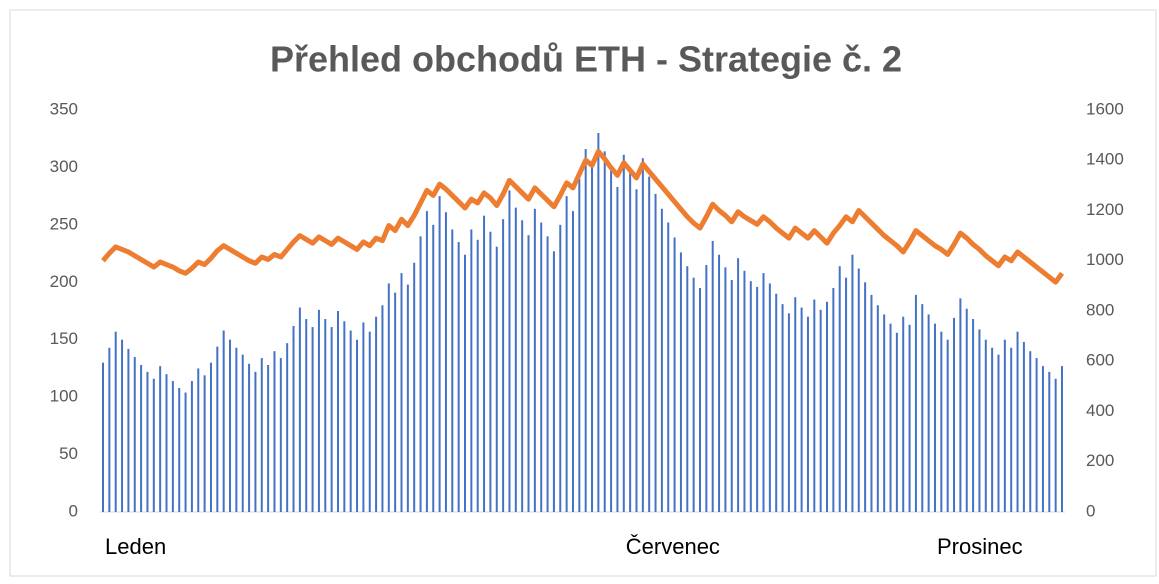 The width and height of the screenshot is (1159, 584). I want to click on y-tick-label: 0, so click(73, 510).